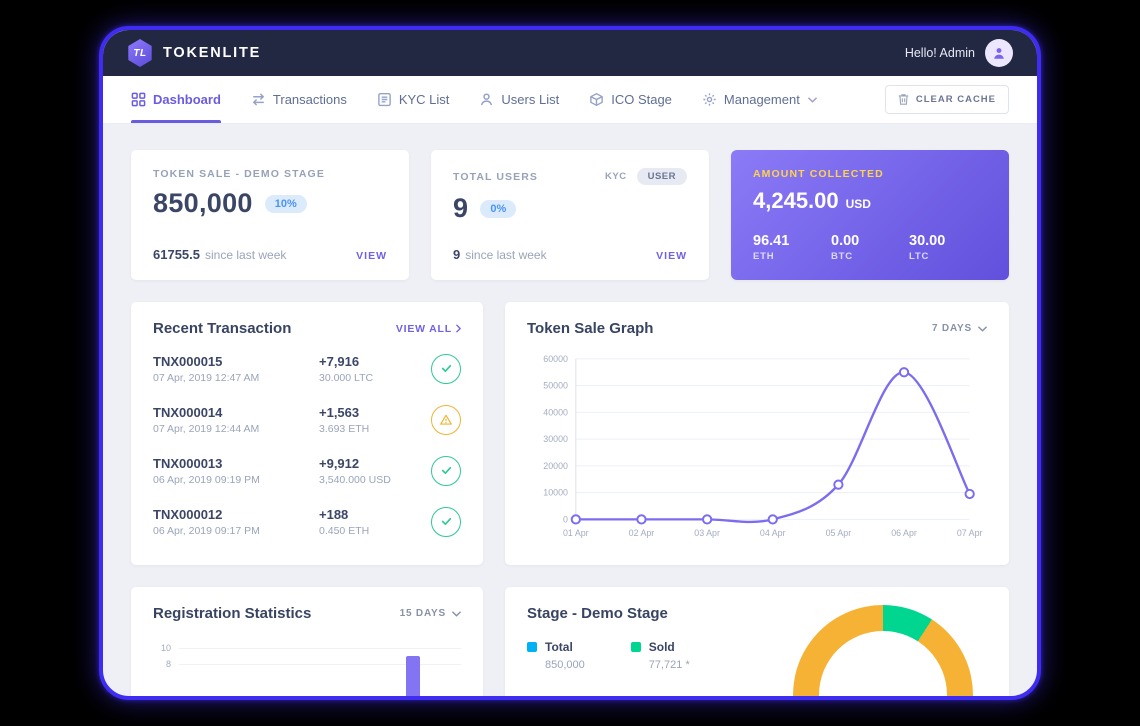 Image resolution: width=1140 pixels, height=726 pixels. Describe the element at coordinates (239, 174) in the screenshot. I see `token-sale-title: TOKEN SALE - DEMO STAGE` at that location.